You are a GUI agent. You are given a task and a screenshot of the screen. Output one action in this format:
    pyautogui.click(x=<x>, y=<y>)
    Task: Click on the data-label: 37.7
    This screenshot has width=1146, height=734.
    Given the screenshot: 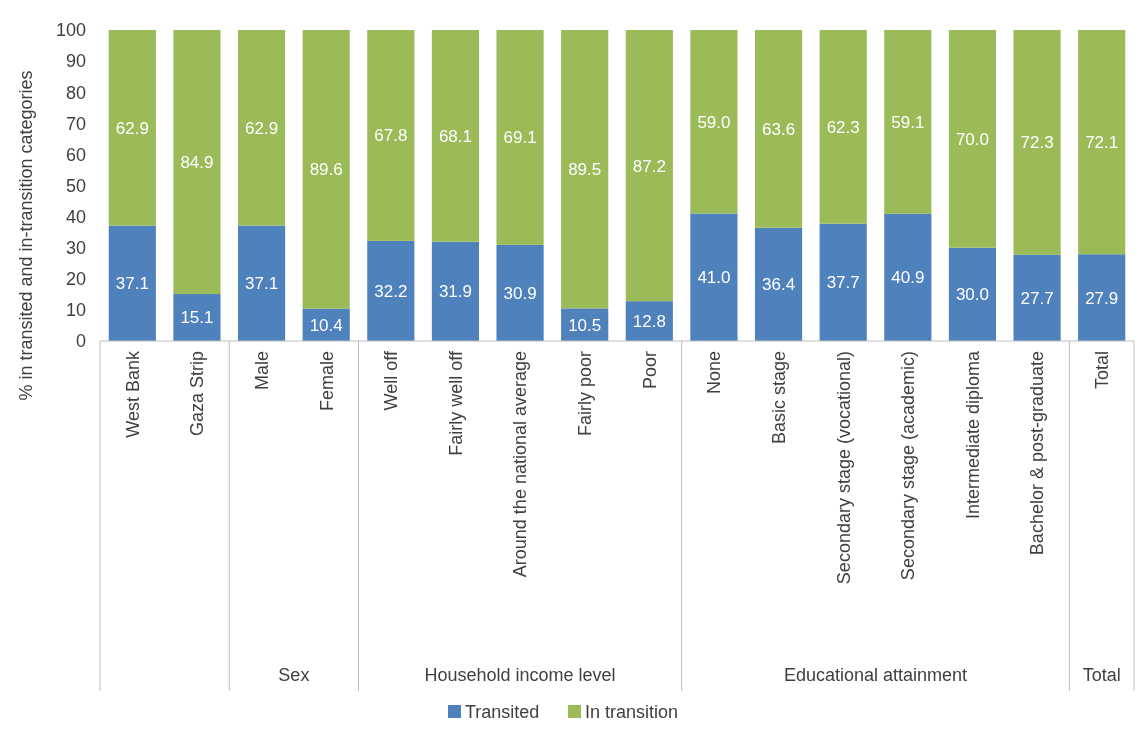 What is the action you would take?
    pyautogui.click(x=843, y=283)
    